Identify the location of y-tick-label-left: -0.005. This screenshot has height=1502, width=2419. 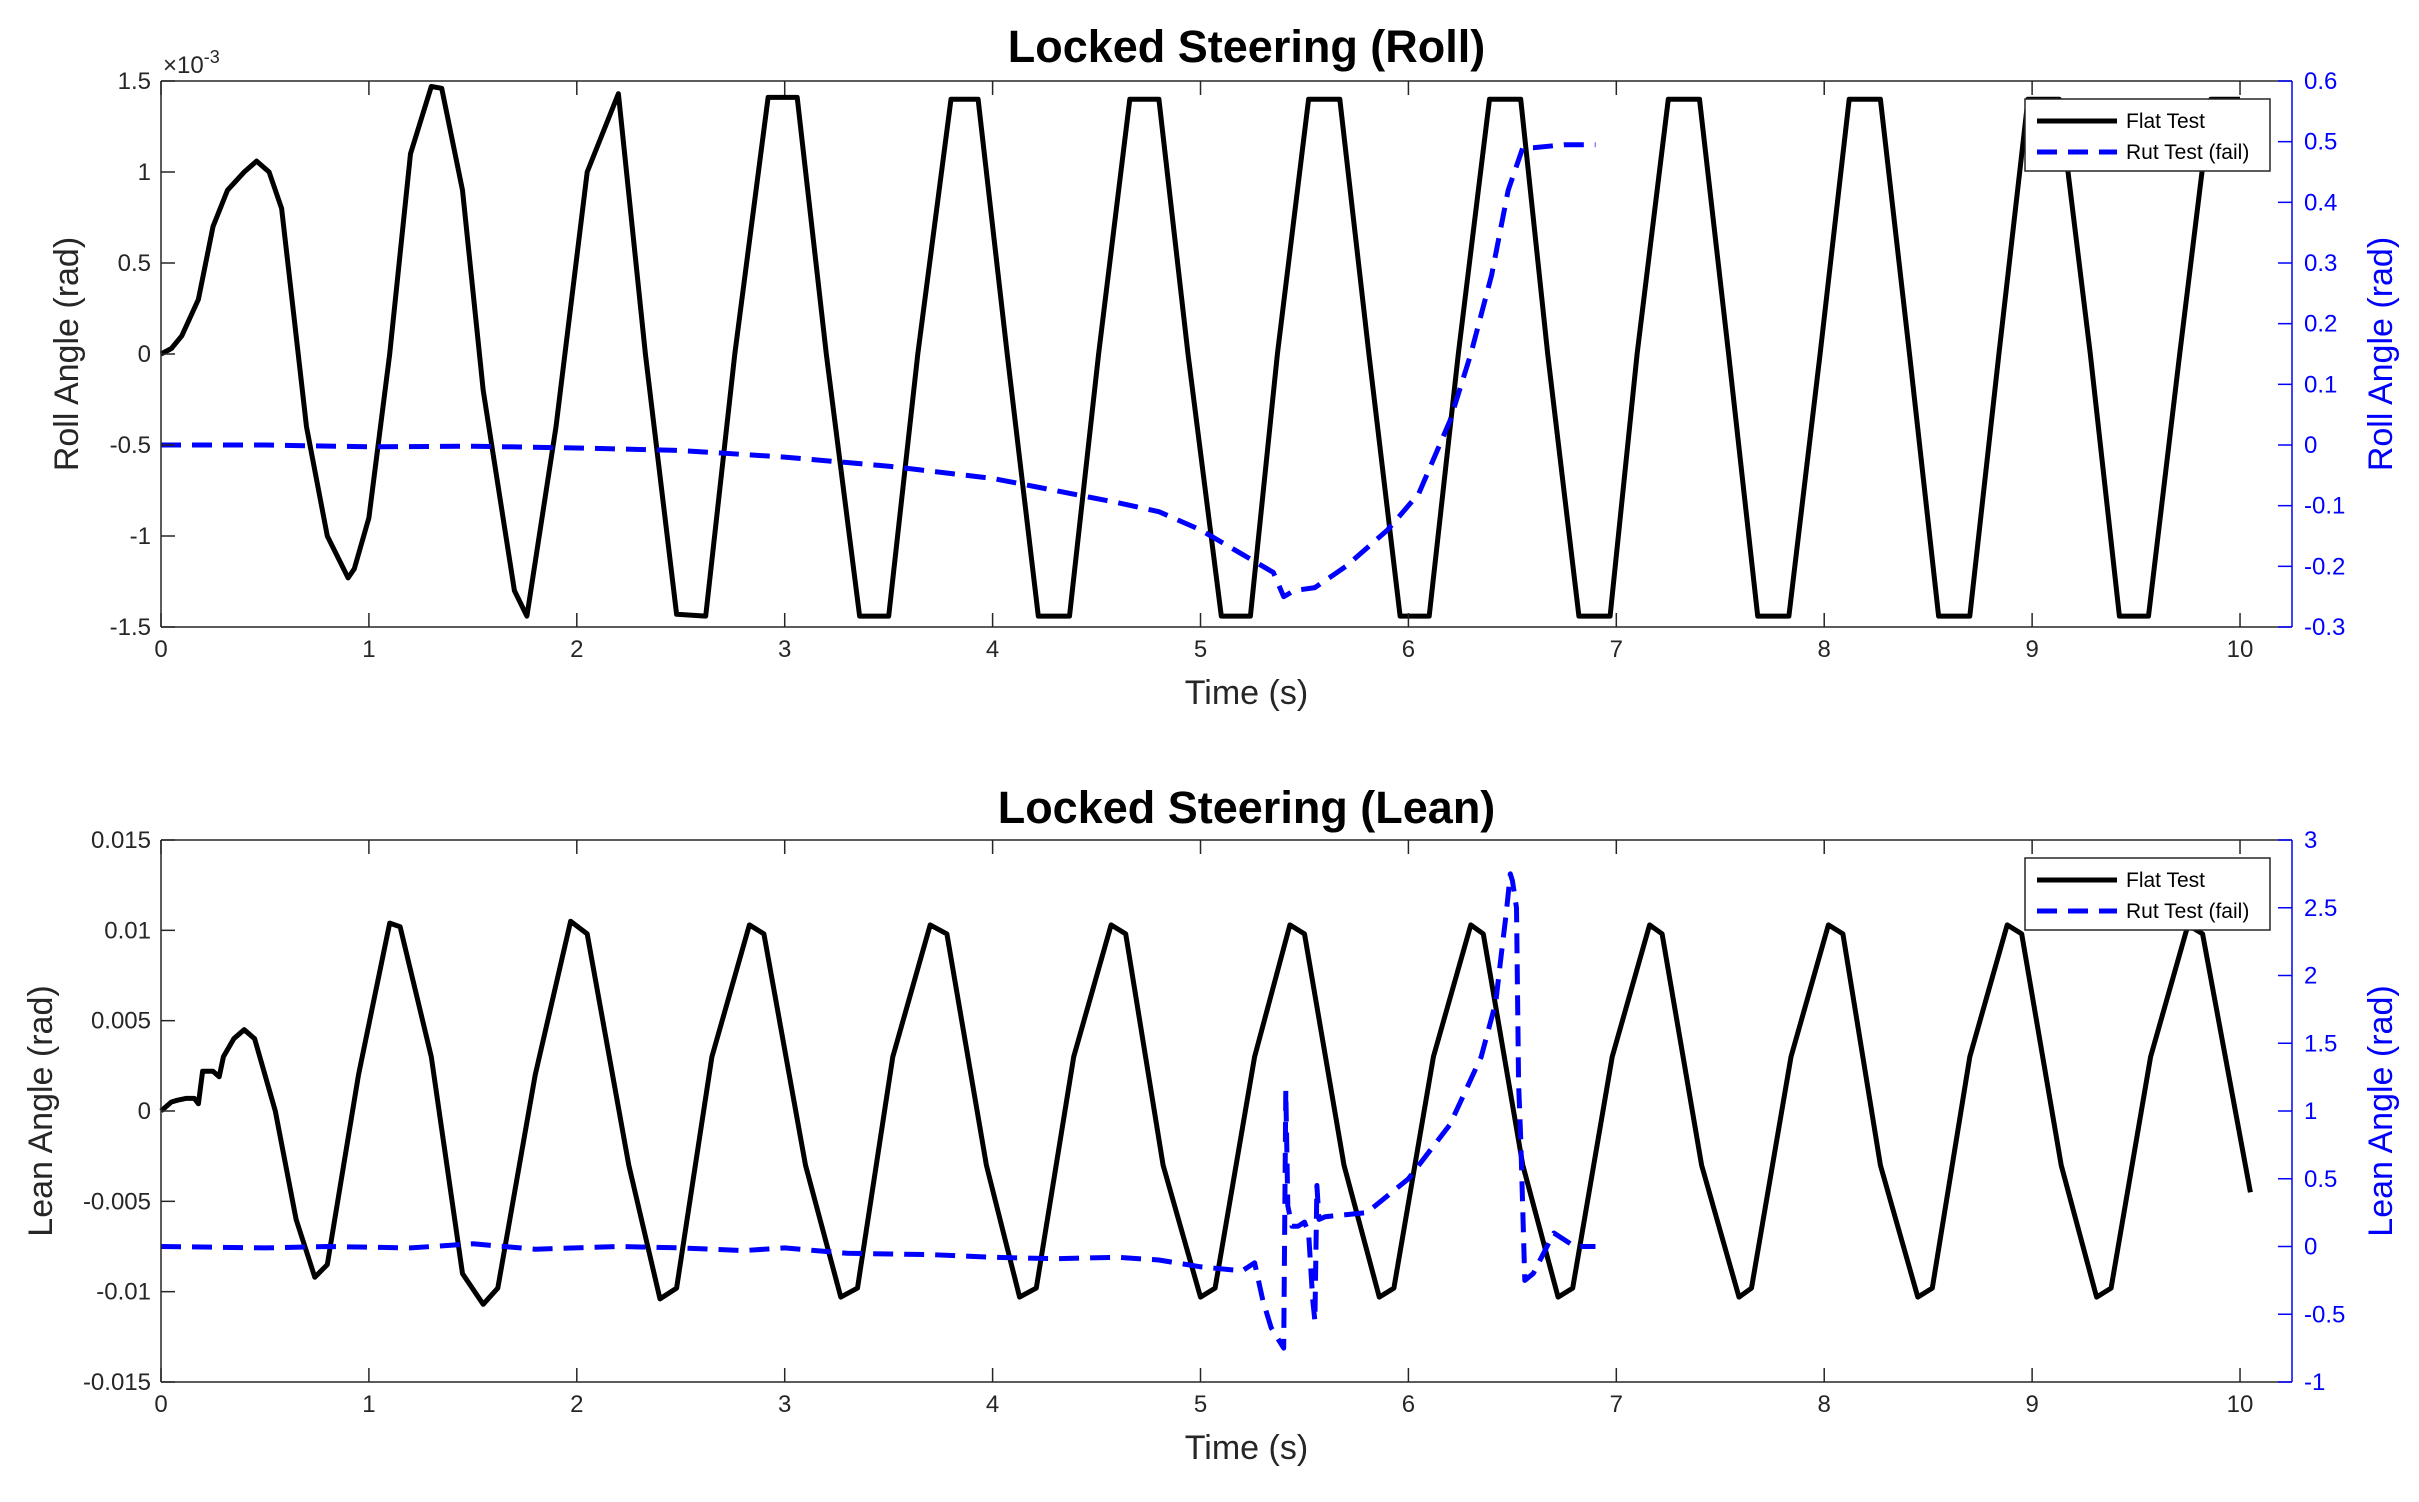
(117, 1201).